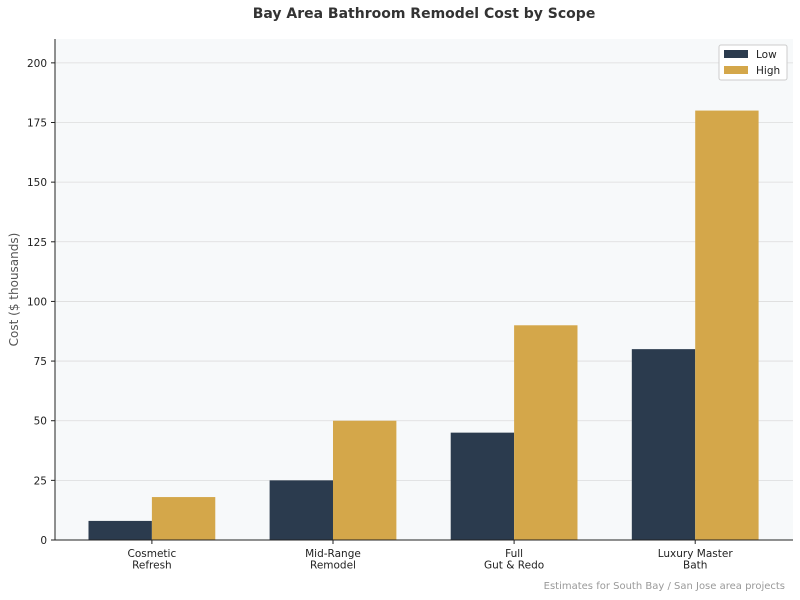 This screenshot has width=800, height=600. I want to click on legend-label: High, so click(768, 71).